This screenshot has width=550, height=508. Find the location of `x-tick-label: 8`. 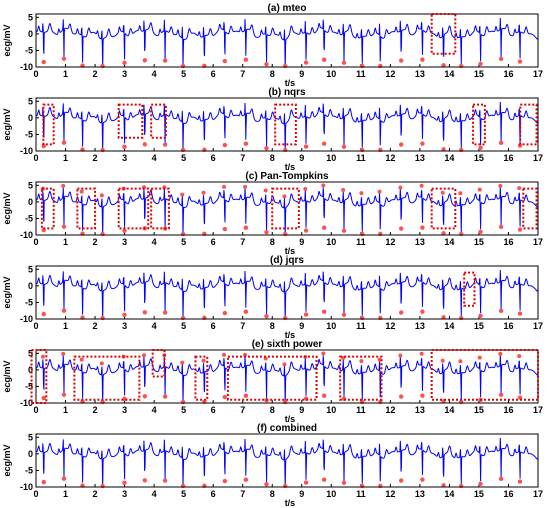

x-tick-label: 8 is located at coordinates (272, 242).